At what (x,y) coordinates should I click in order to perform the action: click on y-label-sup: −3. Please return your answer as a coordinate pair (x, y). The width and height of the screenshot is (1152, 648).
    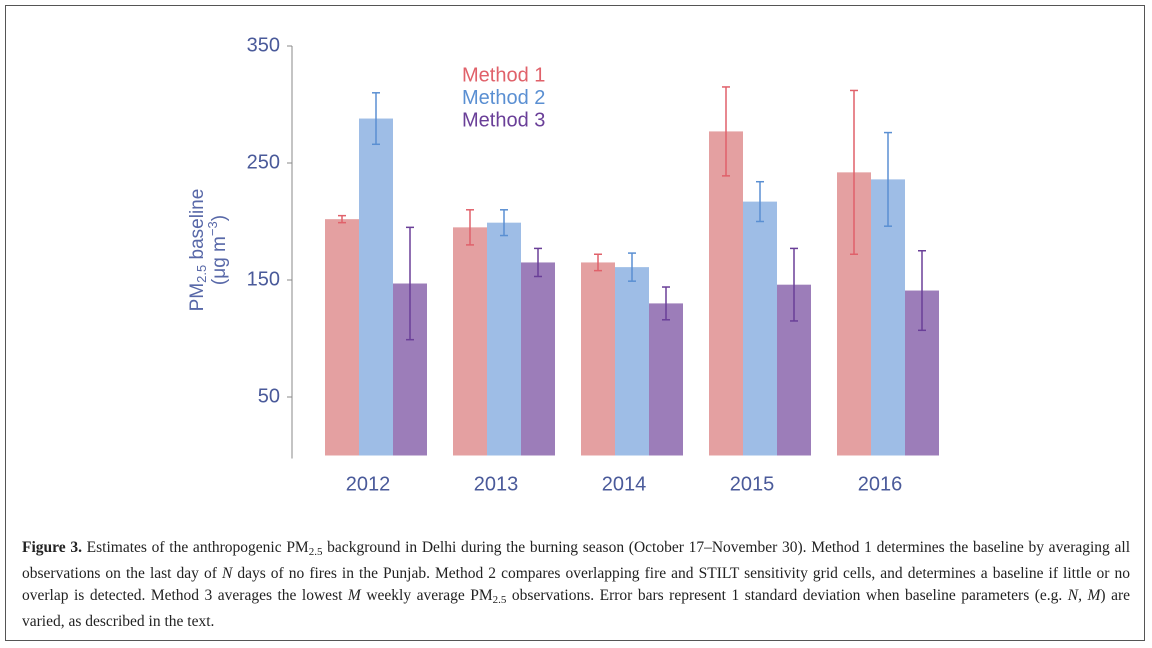
    Looking at the image, I should click on (212, 228).